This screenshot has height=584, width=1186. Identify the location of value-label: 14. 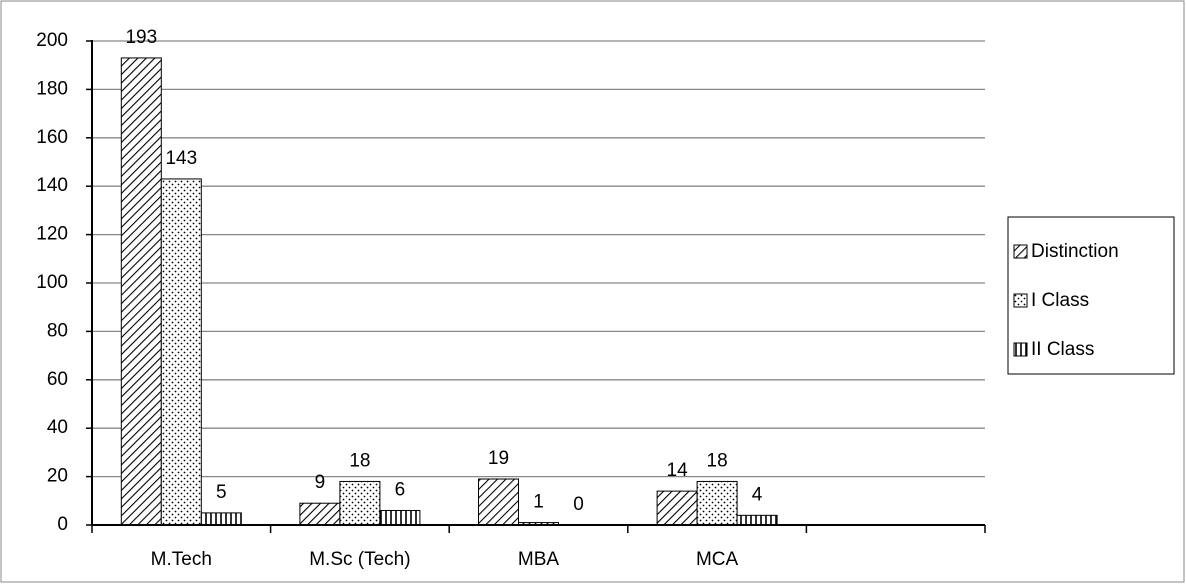
(678, 470).